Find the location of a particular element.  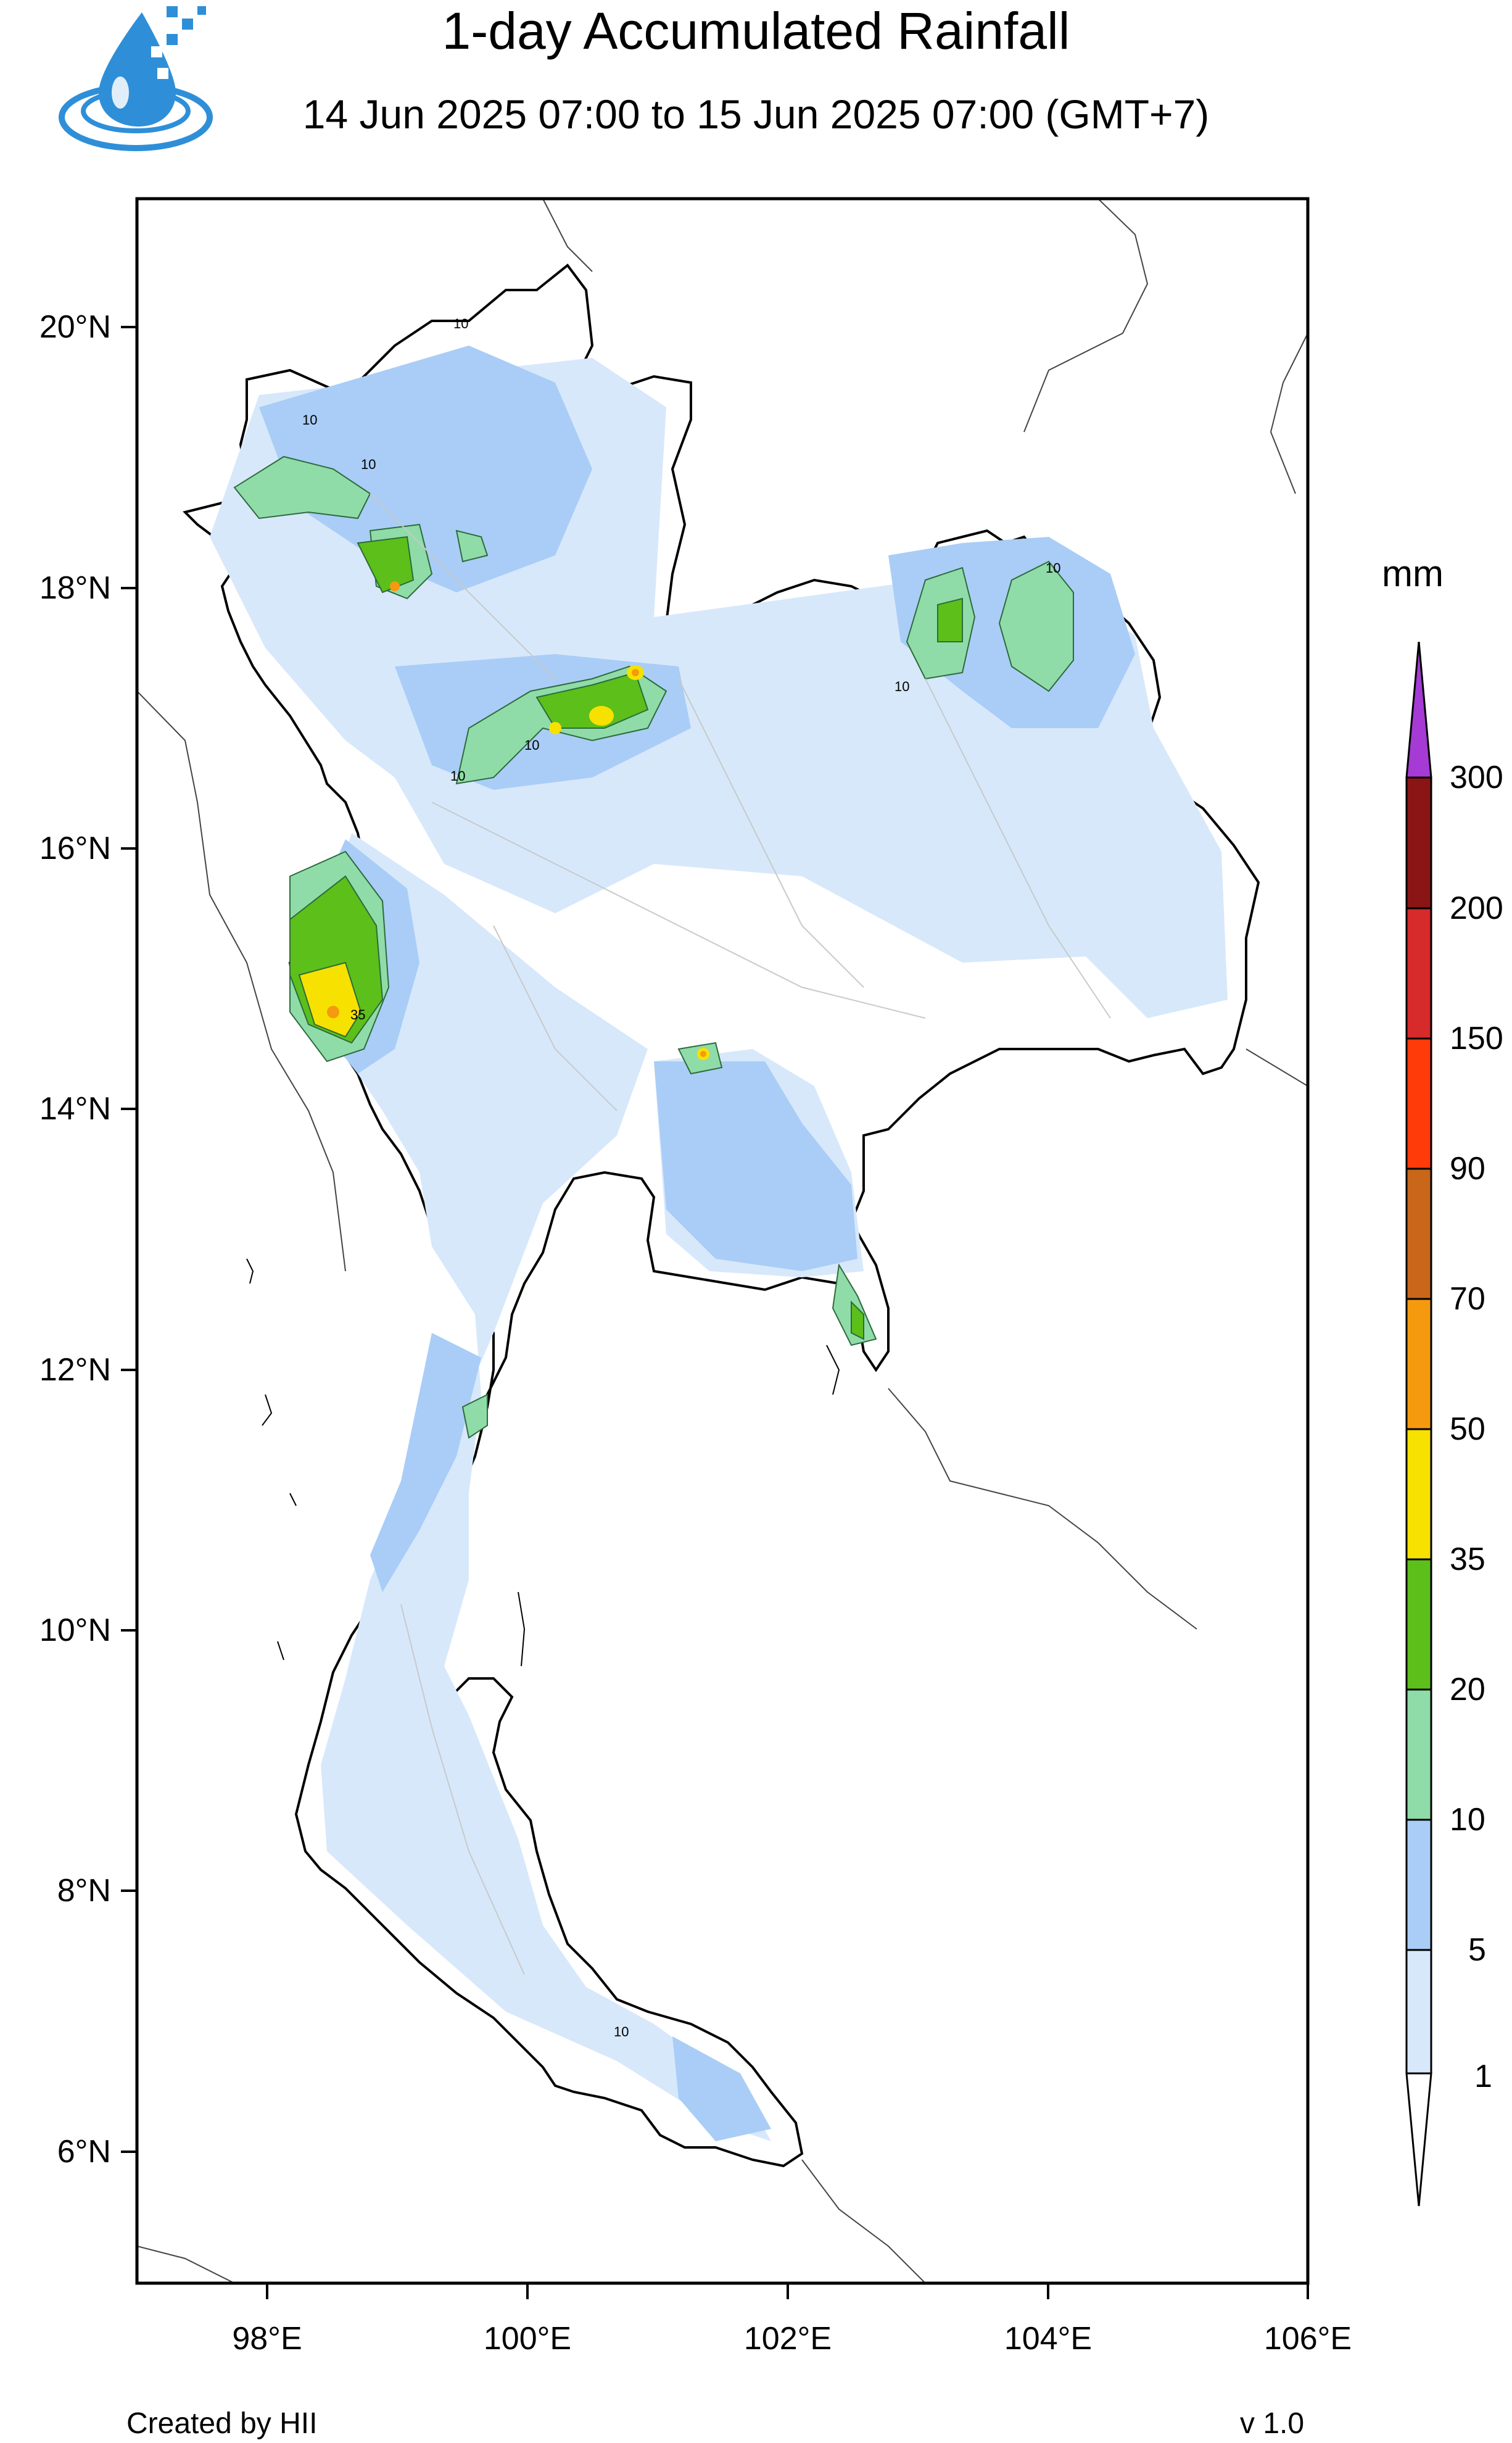

lat-ticks is located at coordinates (129, 1239).